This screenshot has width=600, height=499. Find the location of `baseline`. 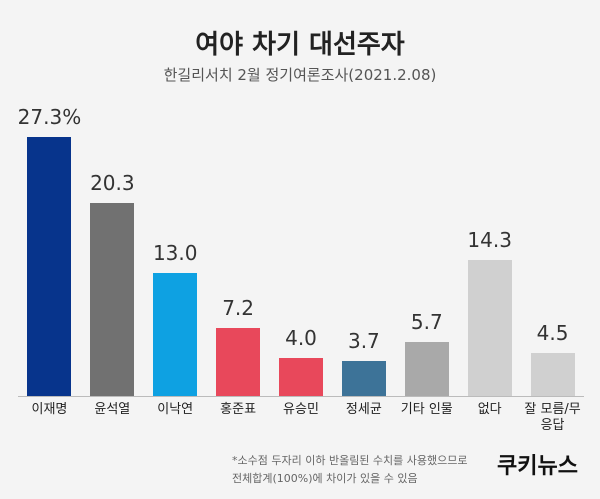

baseline is located at coordinates (301, 396).